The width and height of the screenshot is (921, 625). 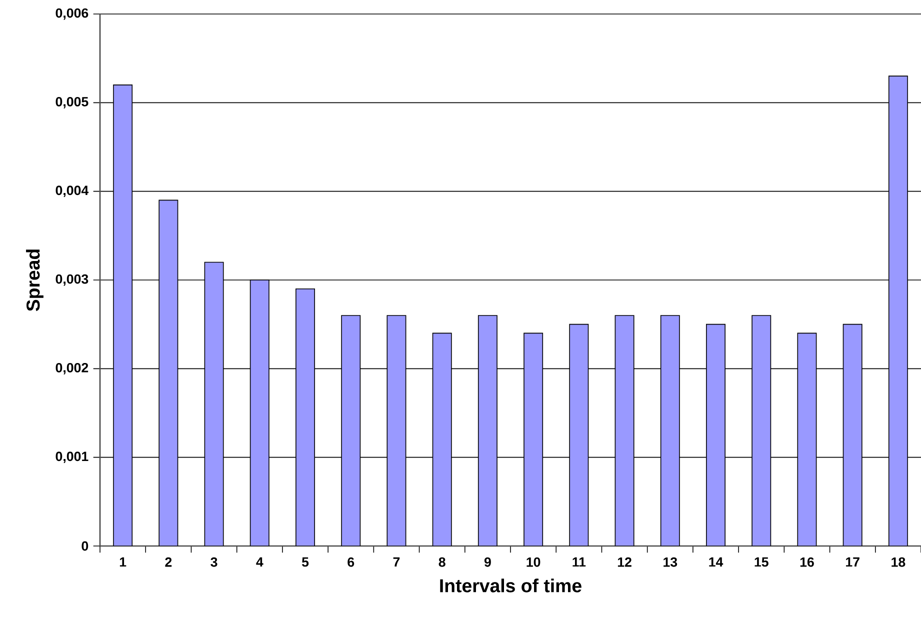 I want to click on x-tick-label: 14, so click(x=716, y=562).